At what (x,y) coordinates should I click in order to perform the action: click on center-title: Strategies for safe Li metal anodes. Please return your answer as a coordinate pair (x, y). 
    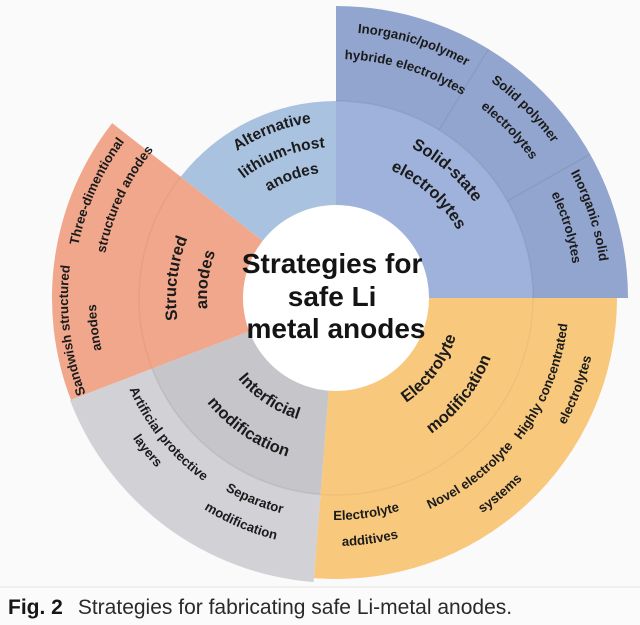
    Looking at the image, I should click on (336, 296).